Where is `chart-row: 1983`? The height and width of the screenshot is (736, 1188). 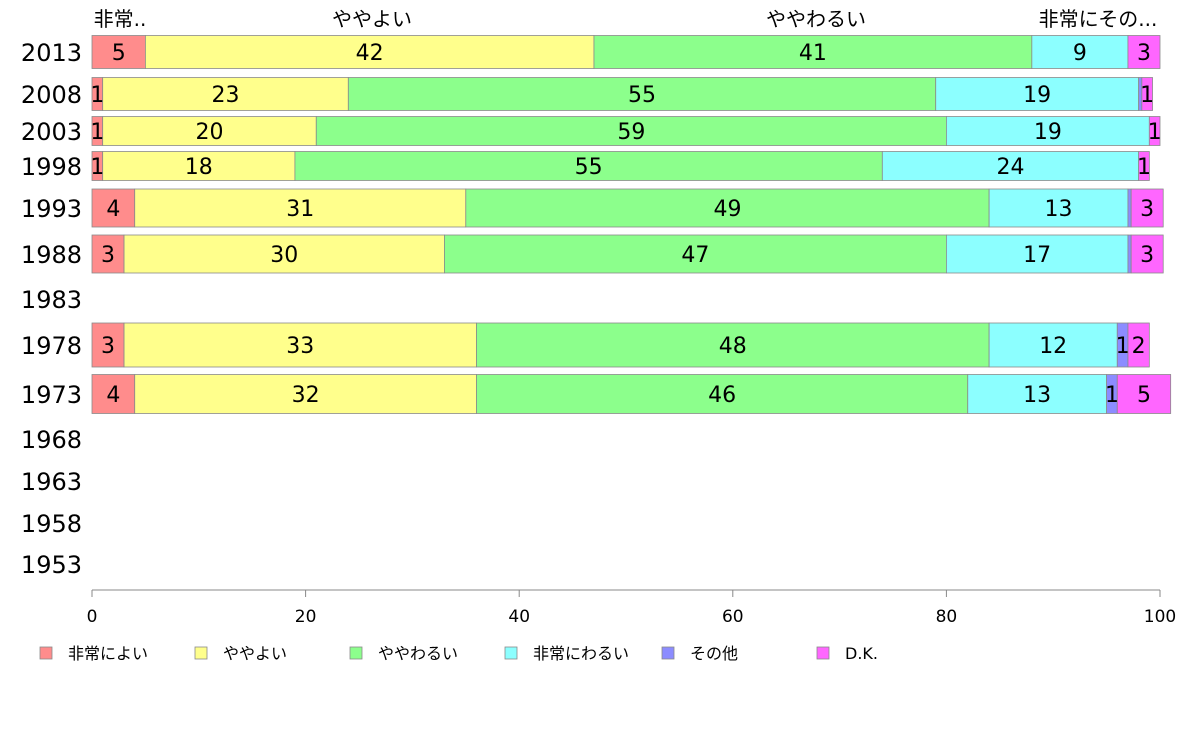 chart-row: 1983 is located at coordinates (51, 300).